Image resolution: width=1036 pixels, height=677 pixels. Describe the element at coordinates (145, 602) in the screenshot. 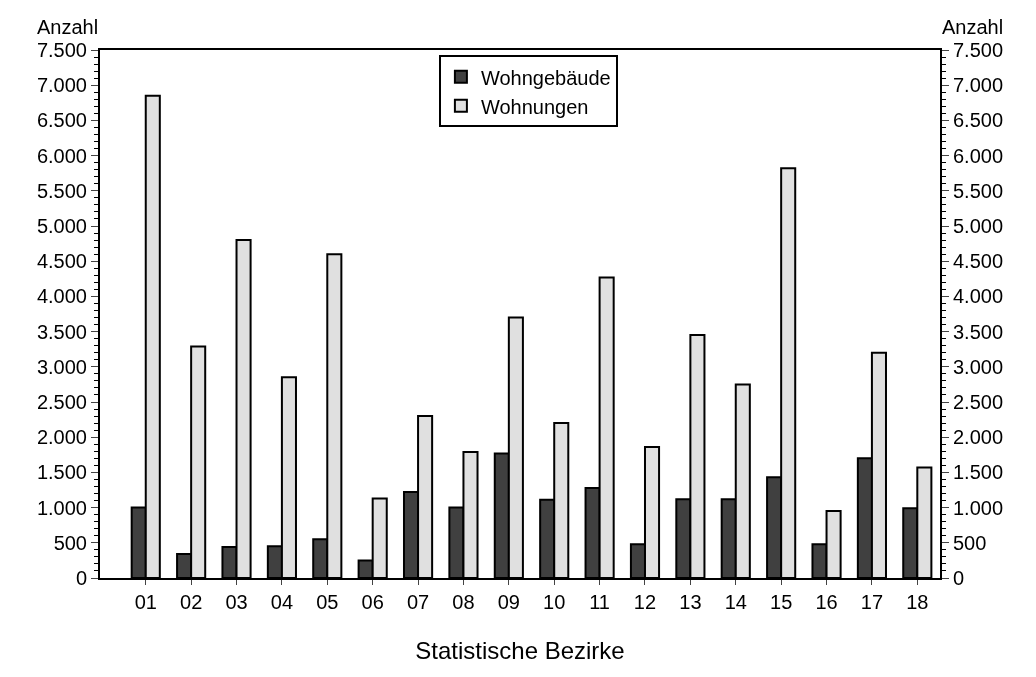

I see `x-tick-label: 01` at that location.